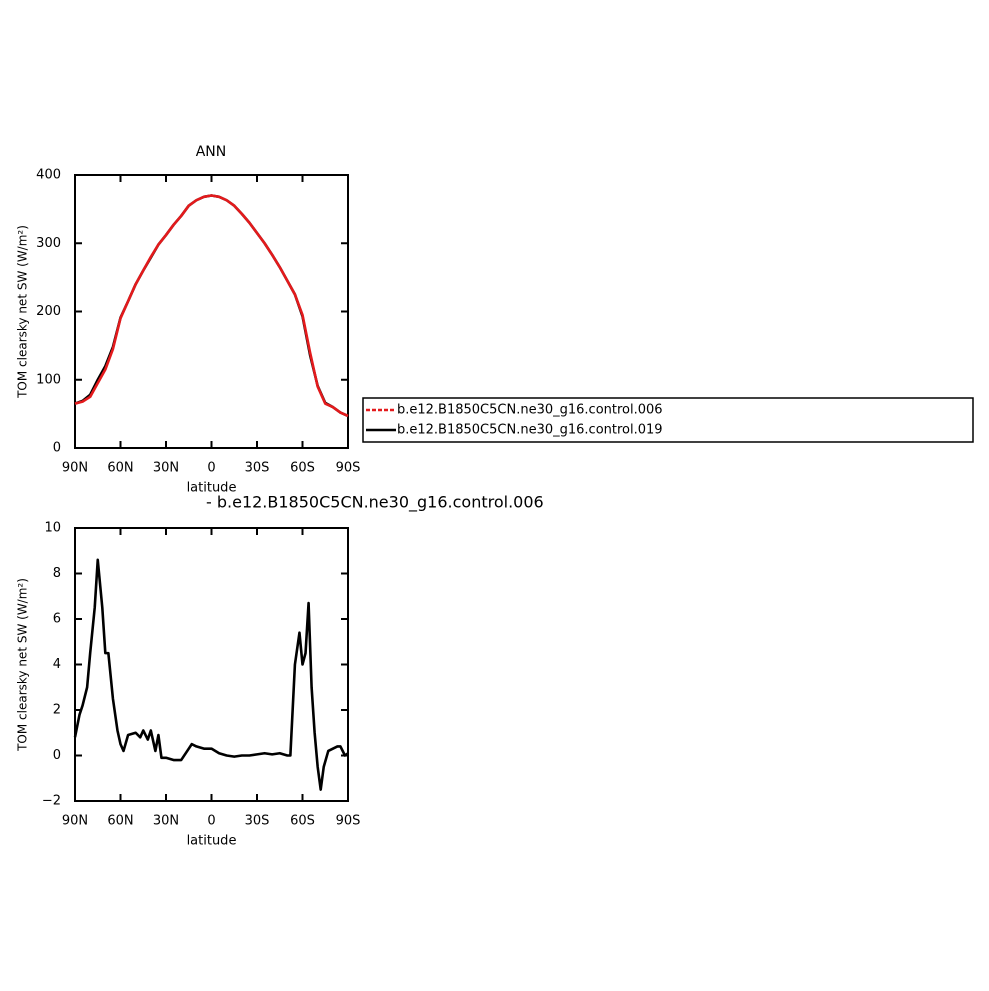 The height and width of the screenshot is (991, 989). Describe the element at coordinates (48, 243) in the screenshot. I see `y-tick-label: 300` at that location.